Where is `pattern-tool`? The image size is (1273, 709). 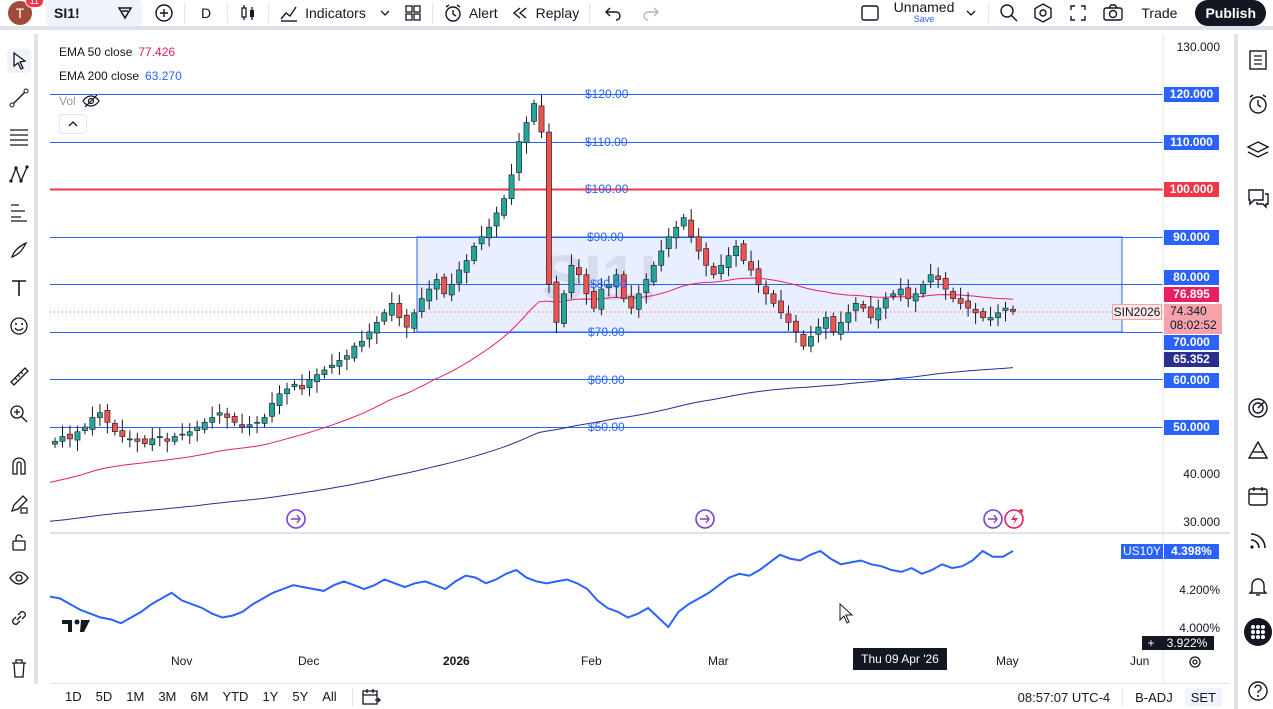
pattern-tool is located at coordinates (19, 174).